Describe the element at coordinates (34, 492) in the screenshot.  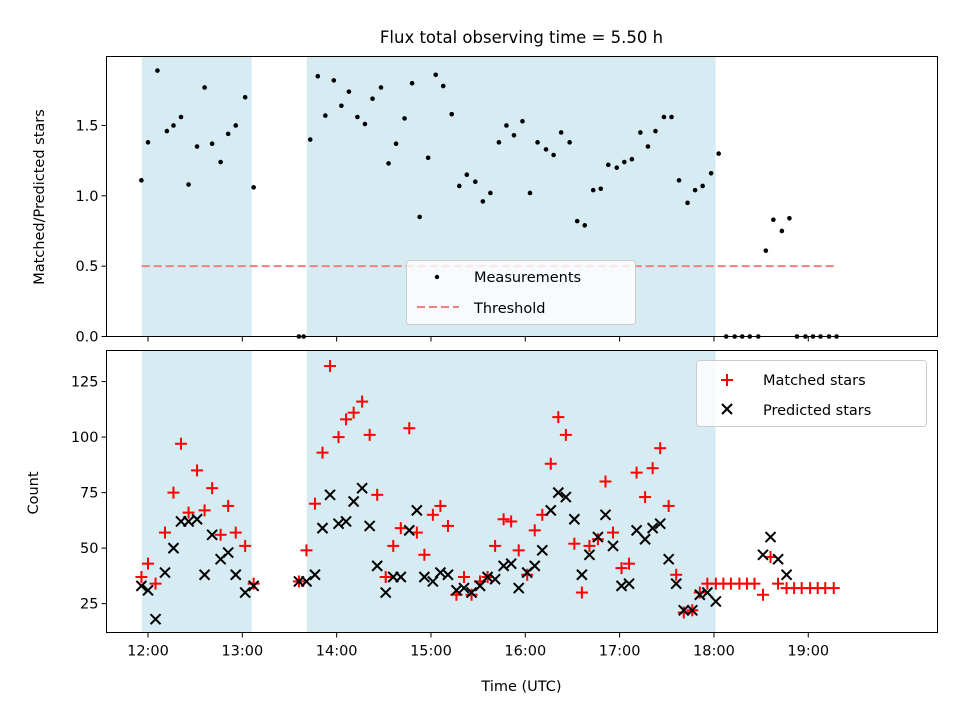
I see `bottom-y-axis-label: Count` at that location.